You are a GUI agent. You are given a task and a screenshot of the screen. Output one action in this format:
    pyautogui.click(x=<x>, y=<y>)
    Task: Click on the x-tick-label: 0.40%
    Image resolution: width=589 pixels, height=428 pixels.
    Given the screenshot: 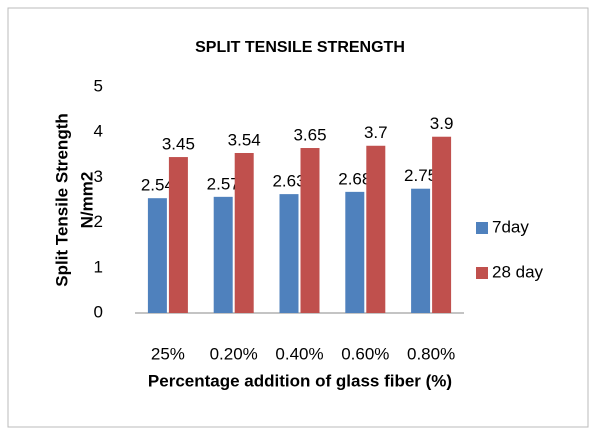 What is the action you would take?
    pyautogui.click(x=299, y=353)
    